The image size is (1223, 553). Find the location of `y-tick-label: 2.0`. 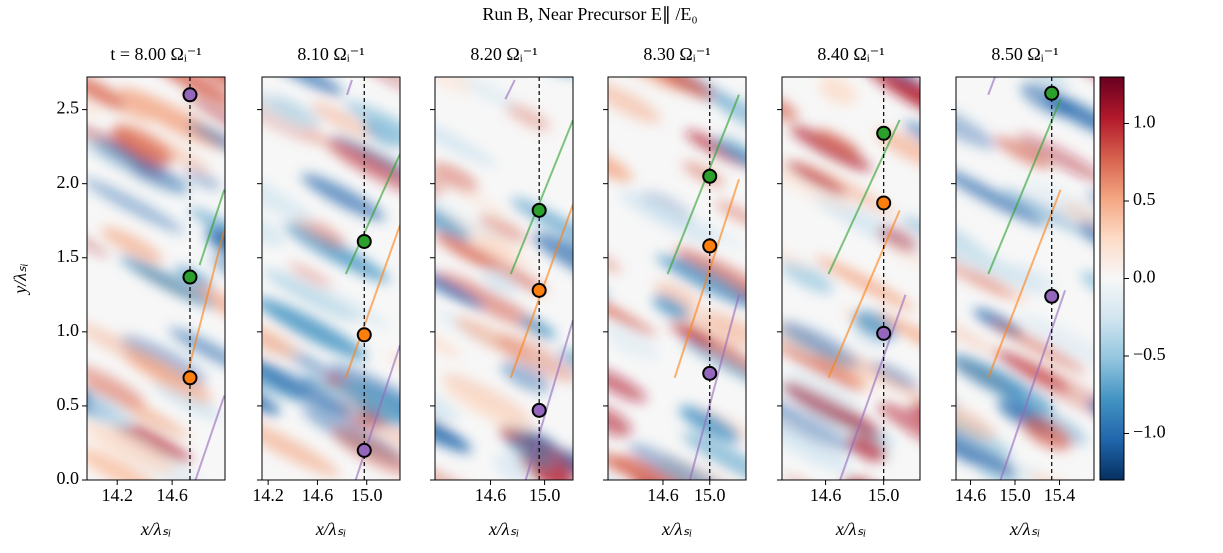

y-tick-label: 2.0 is located at coordinates (68, 182).